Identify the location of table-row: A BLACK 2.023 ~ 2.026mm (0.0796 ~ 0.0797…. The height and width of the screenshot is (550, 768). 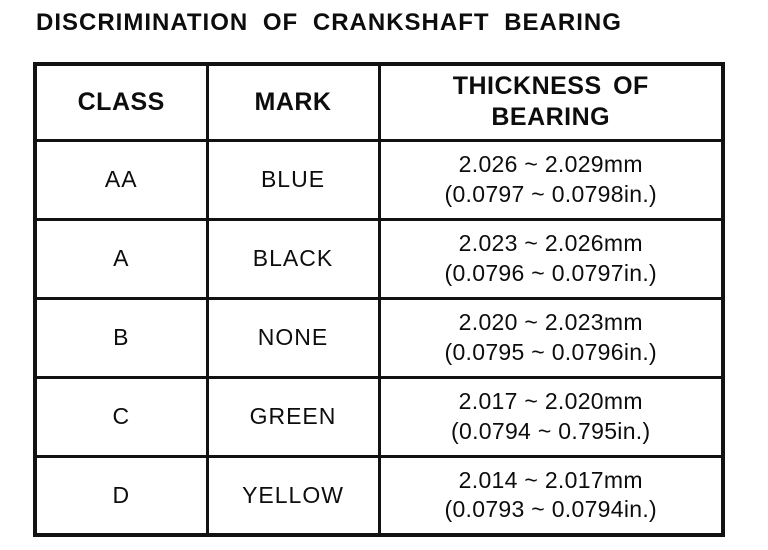
(379, 258).